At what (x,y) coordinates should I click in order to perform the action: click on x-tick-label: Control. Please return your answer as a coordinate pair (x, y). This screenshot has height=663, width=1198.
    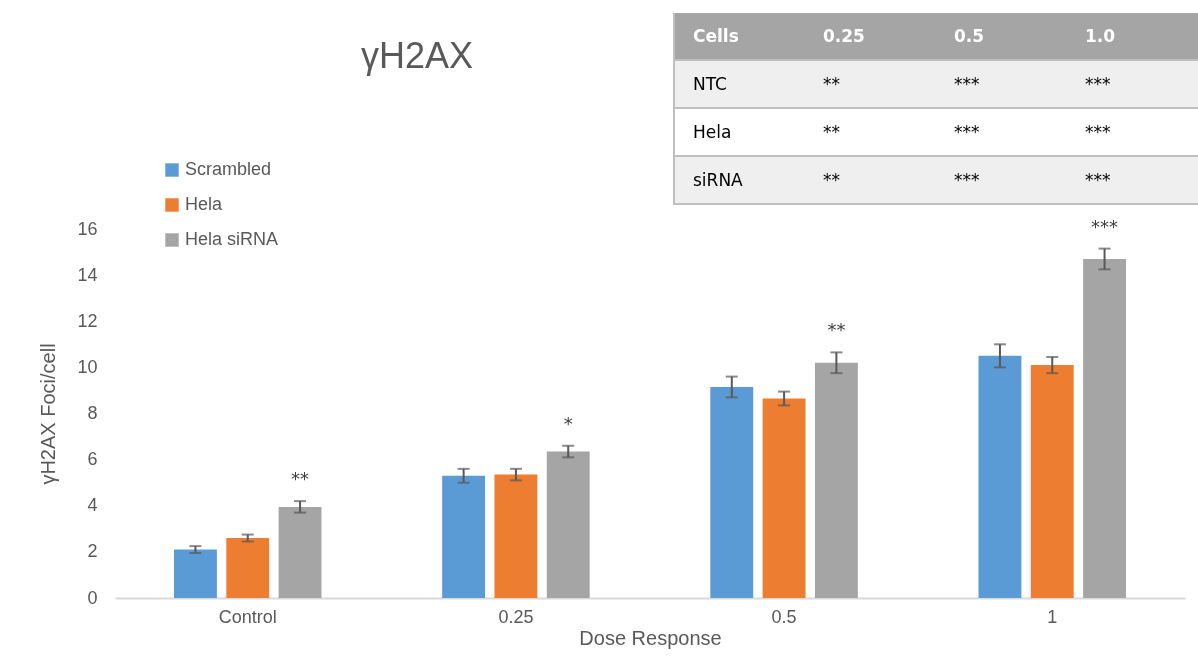
    Looking at the image, I should click on (247, 616).